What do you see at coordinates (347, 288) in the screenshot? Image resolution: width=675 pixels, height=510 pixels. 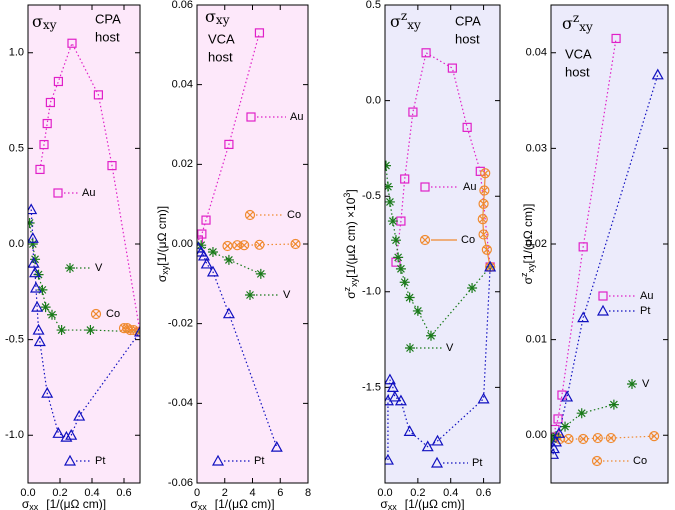 I see `y-axis-label-part: z` at bounding box center [347, 288].